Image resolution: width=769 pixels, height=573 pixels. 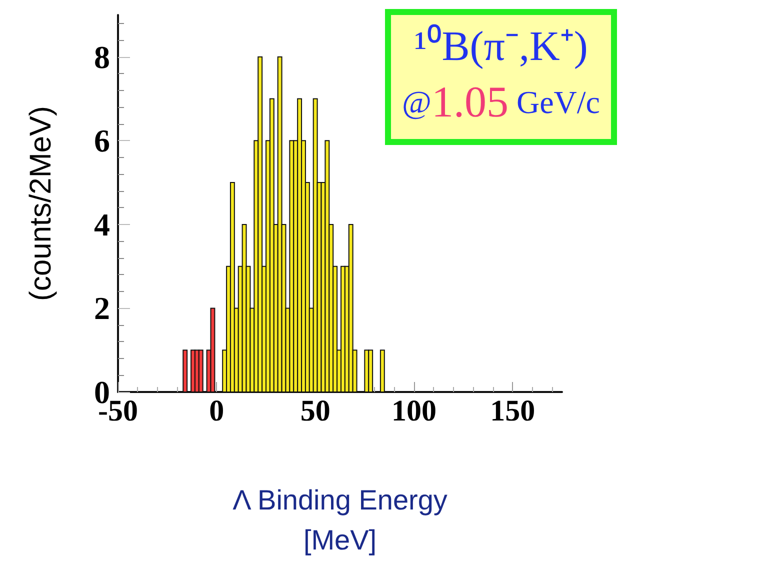 What do you see at coordinates (513, 411) in the screenshot?
I see `x-tick-label: 150` at bounding box center [513, 411].